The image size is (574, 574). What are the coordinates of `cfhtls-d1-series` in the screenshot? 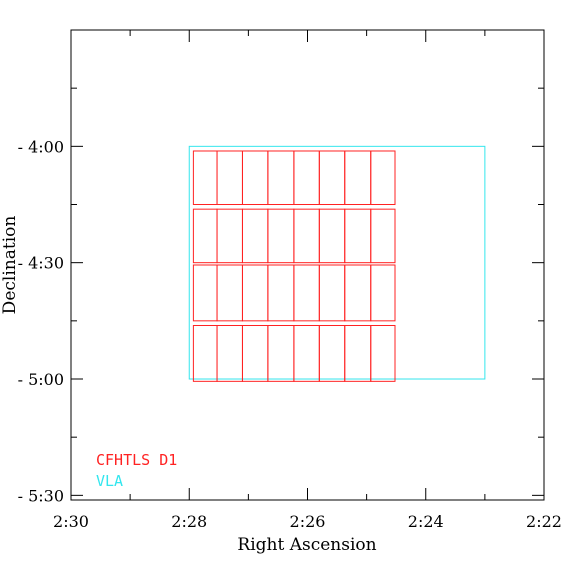 It's located at (294, 266).